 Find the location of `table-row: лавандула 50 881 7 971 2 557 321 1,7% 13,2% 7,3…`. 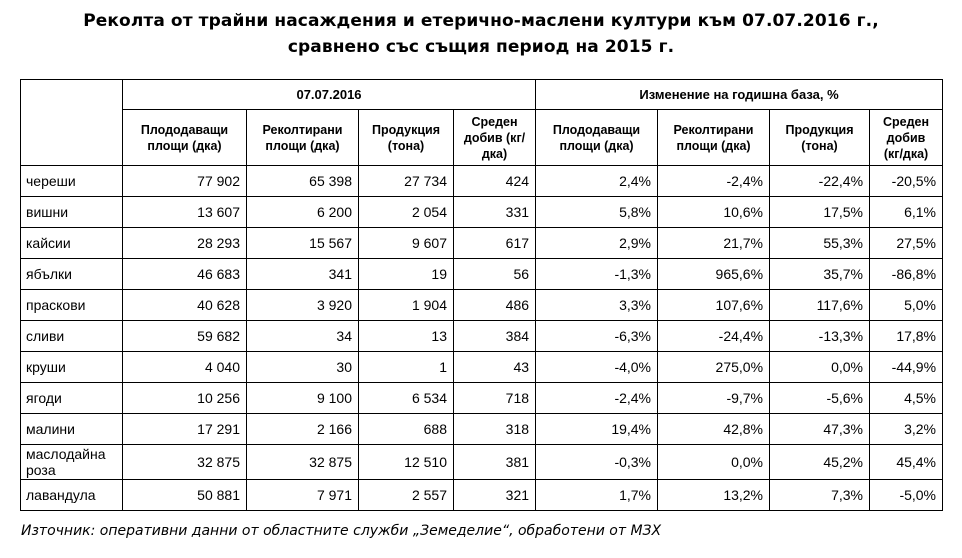

table-row: лавандула 50 881 7 971 2 557 321 1,7% 13,2% 7,3… is located at coordinates (482, 495).